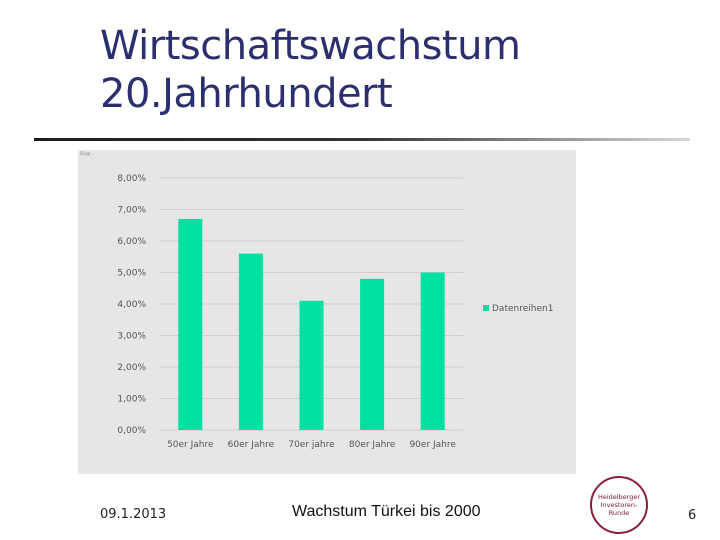 The width and height of the screenshot is (720, 540). Describe the element at coordinates (131, 431) in the screenshot. I see `y-tick-label: 0,00%` at that location.